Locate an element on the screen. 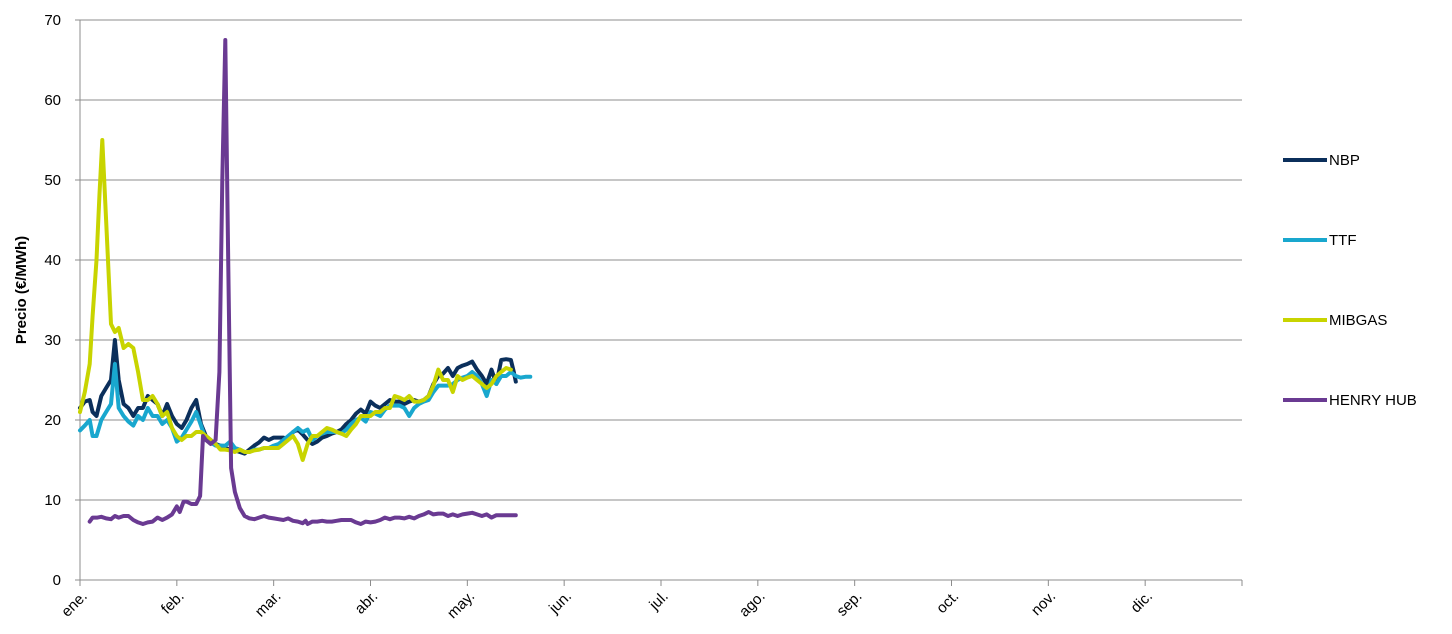 The width and height of the screenshot is (1452, 634). y-axis-ticks: 0 10 20 30 40 50 60 70 is located at coordinates (62, 300).